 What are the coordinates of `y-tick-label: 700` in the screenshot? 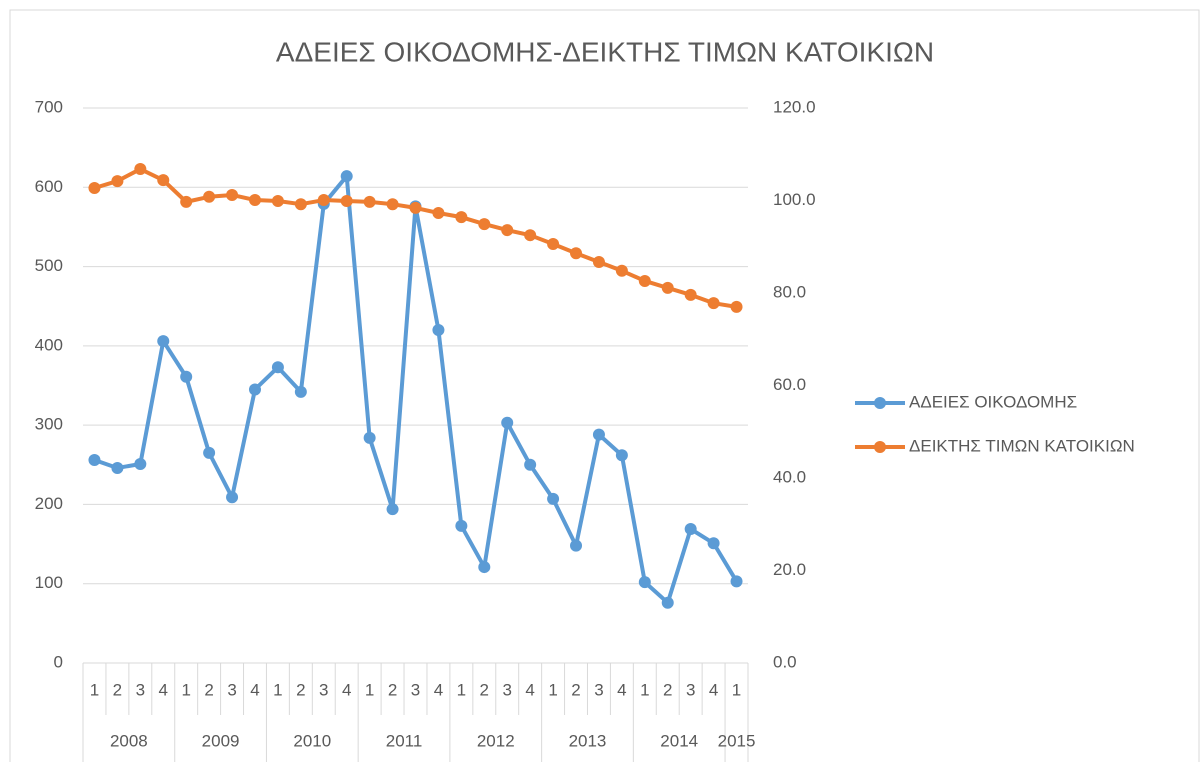 It's located at (49, 106).